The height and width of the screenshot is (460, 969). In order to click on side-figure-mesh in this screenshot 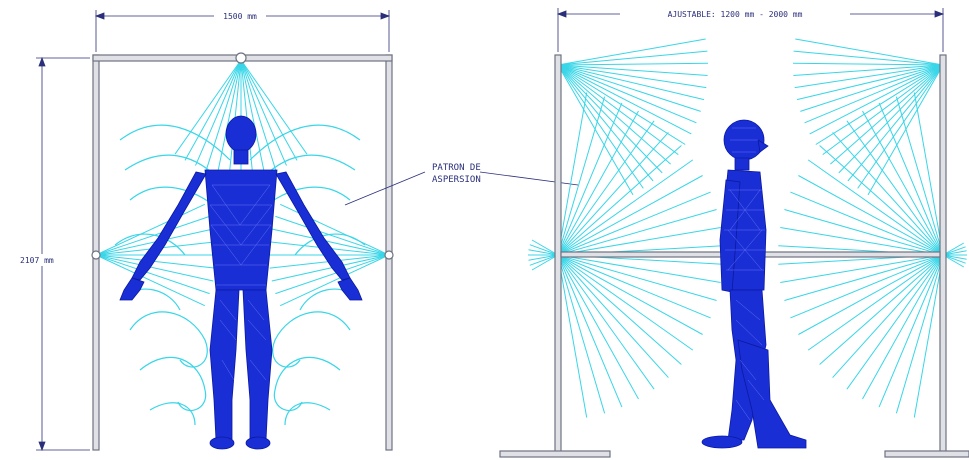, I will do `click(744, 274)`.